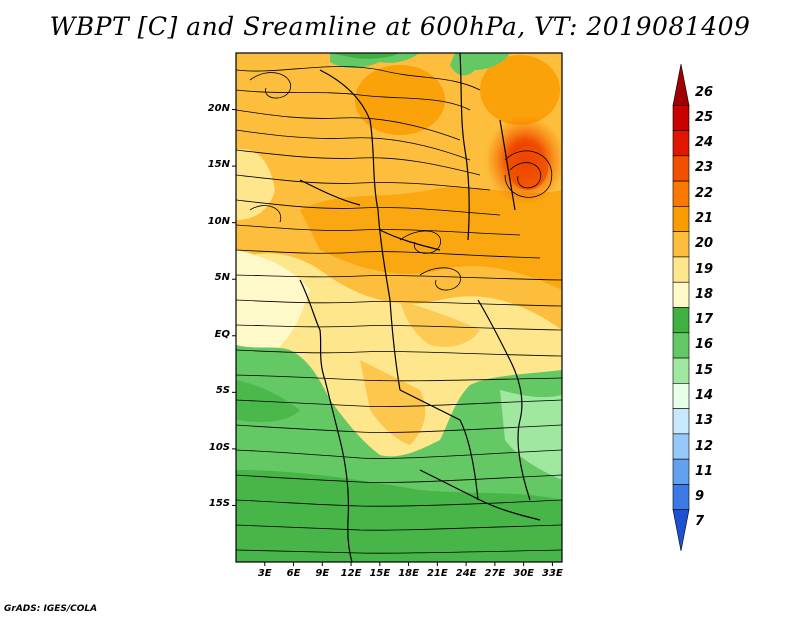  Describe the element at coordinates (704, 92) in the screenshot. I see `colorbar-label: 26` at that location.